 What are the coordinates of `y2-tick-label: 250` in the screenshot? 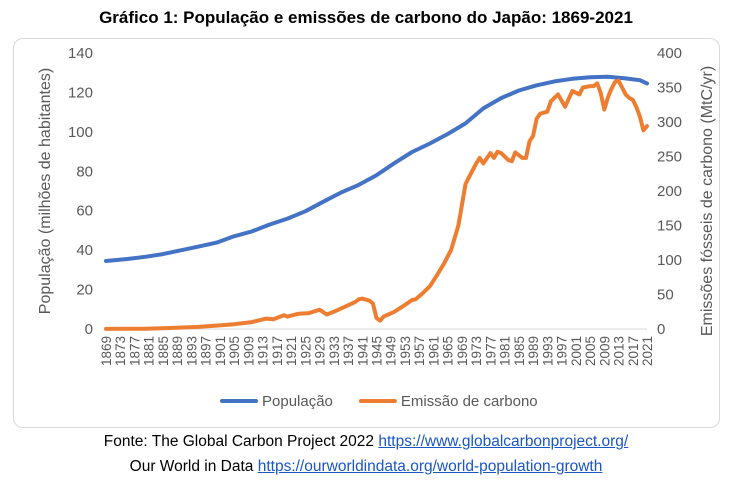 It's located at (669, 157).